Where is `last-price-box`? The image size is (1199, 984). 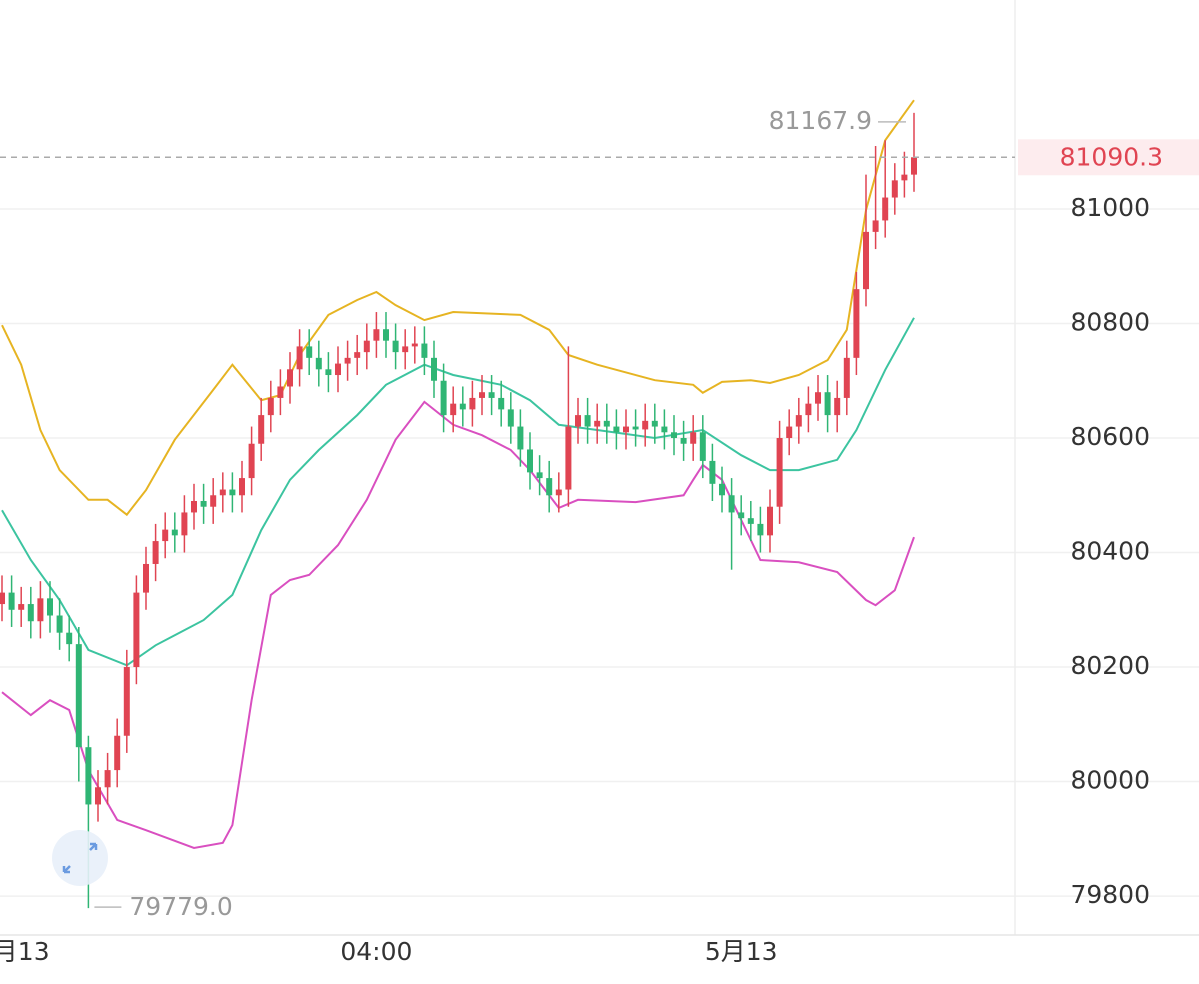
last-price-box is located at coordinates (1108, 157).